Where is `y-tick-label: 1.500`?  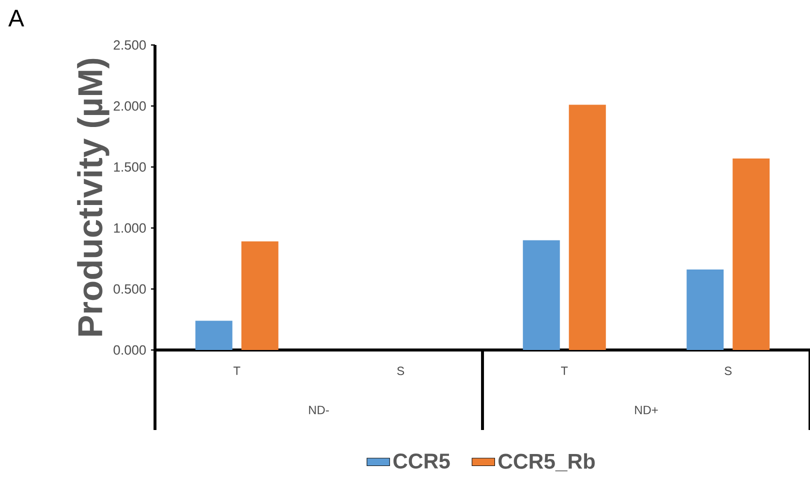 y-tick-label: 1.500 is located at coordinates (130, 167).